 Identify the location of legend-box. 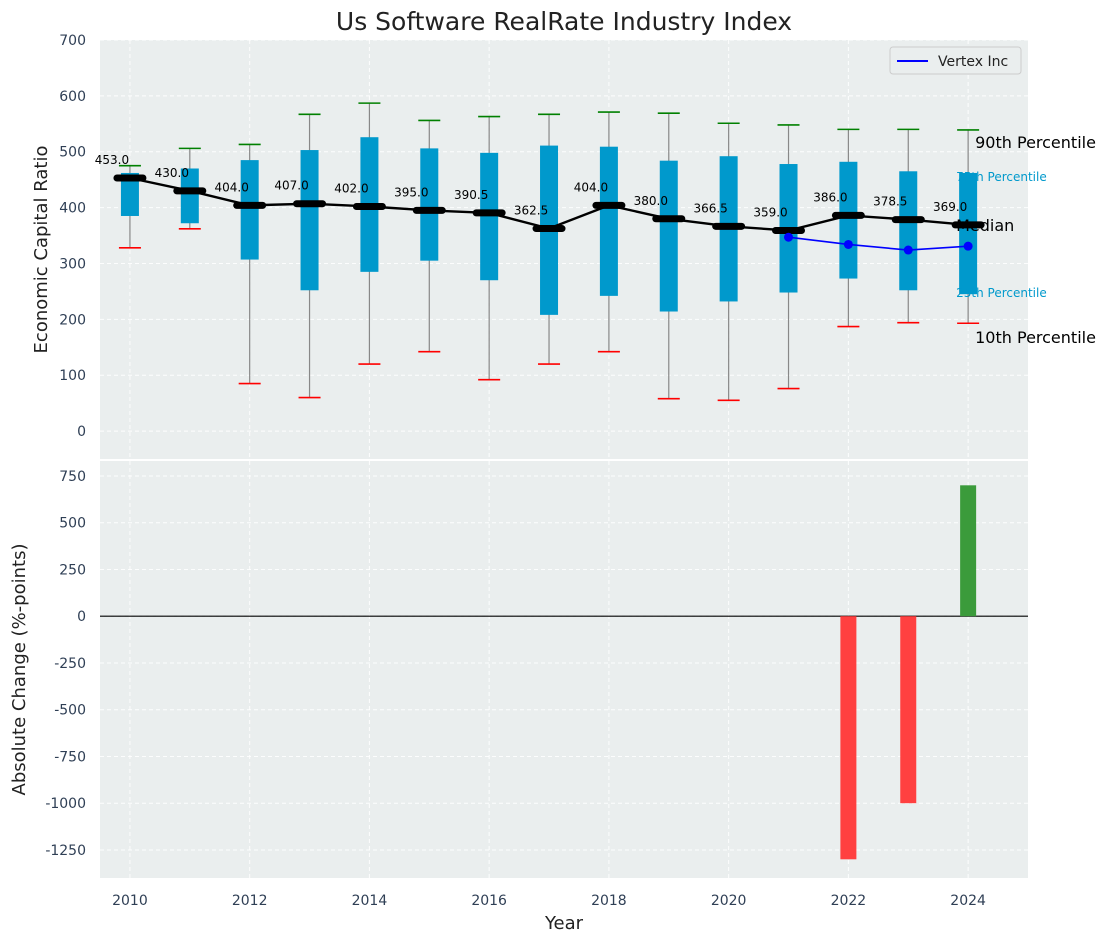
(955, 60).